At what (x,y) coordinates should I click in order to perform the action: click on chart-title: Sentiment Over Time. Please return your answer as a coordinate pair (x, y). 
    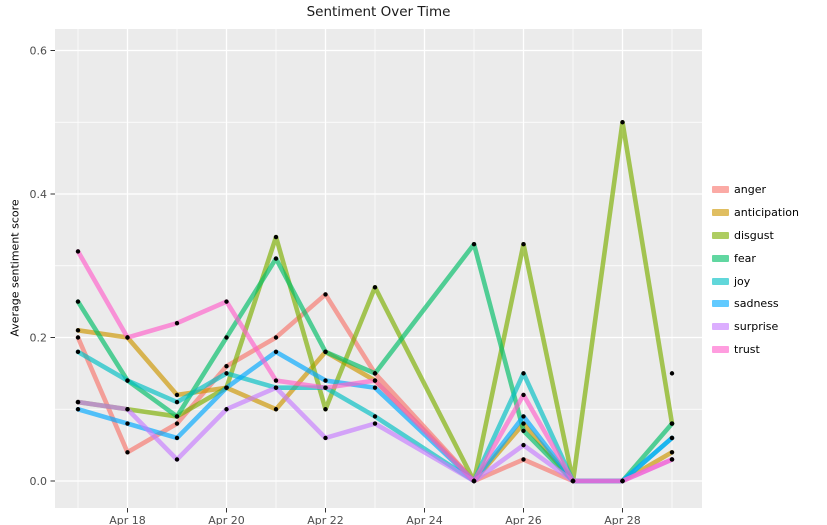
    Looking at the image, I should click on (378, 12).